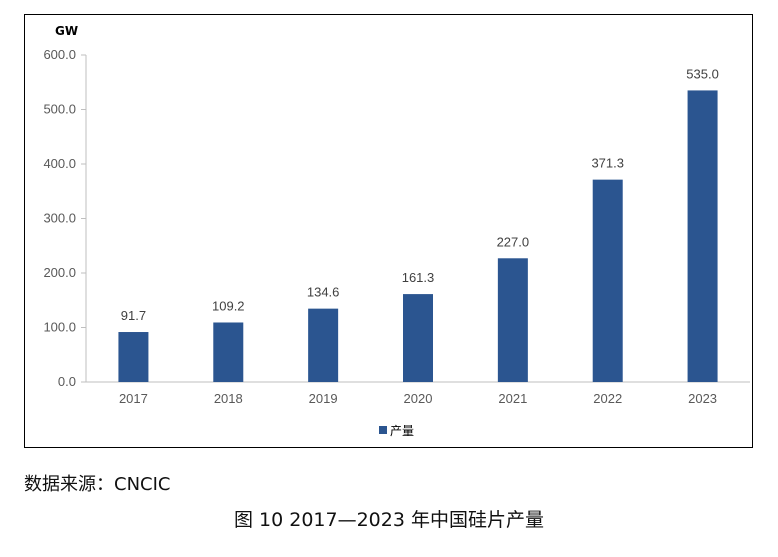  What do you see at coordinates (383, 430) in the screenshot?
I see `legend-swatch` at bounding box center [383, 430].